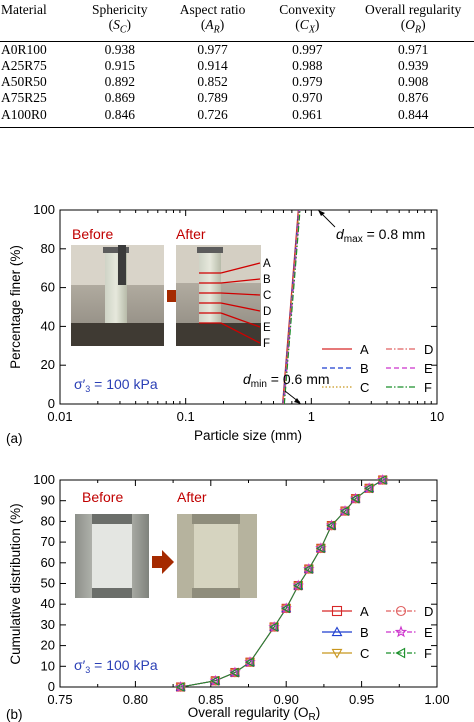 The height and width of the screenshot is (722, 474). I want to click on value-cell: 0.846, so click(119, 114).